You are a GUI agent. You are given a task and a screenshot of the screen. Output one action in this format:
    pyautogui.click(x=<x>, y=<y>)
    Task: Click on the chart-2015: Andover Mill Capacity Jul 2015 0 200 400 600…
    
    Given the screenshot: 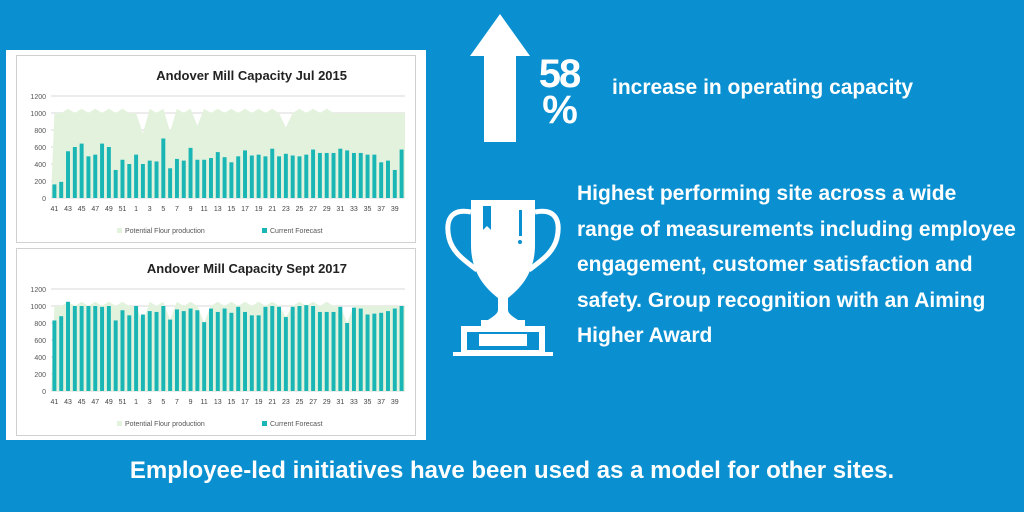 What is the action you would take?
    pyautogui.click(x=216, y=149)
    